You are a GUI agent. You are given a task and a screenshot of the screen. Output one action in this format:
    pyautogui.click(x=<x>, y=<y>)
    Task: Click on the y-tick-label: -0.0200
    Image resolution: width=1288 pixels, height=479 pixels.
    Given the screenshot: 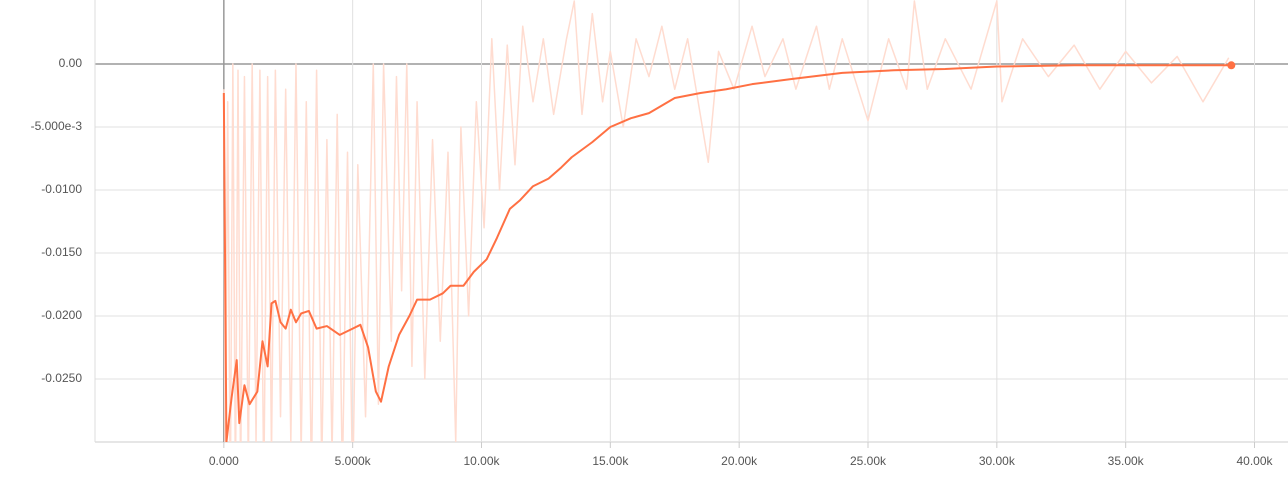 What is the action you would take?
    pyautogui.click(x=61, y=315)
    